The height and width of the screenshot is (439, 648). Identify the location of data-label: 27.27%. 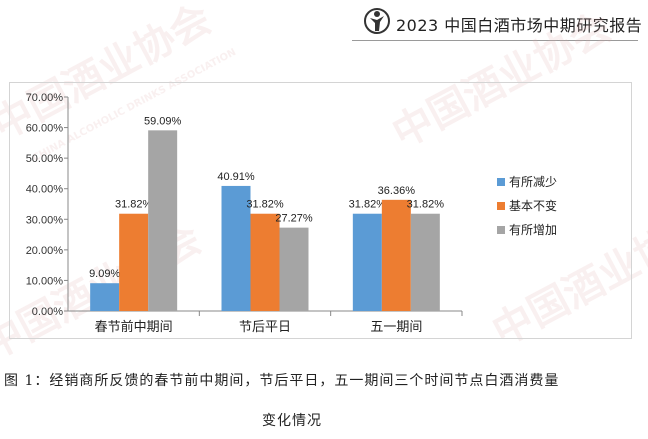
(294, 219).